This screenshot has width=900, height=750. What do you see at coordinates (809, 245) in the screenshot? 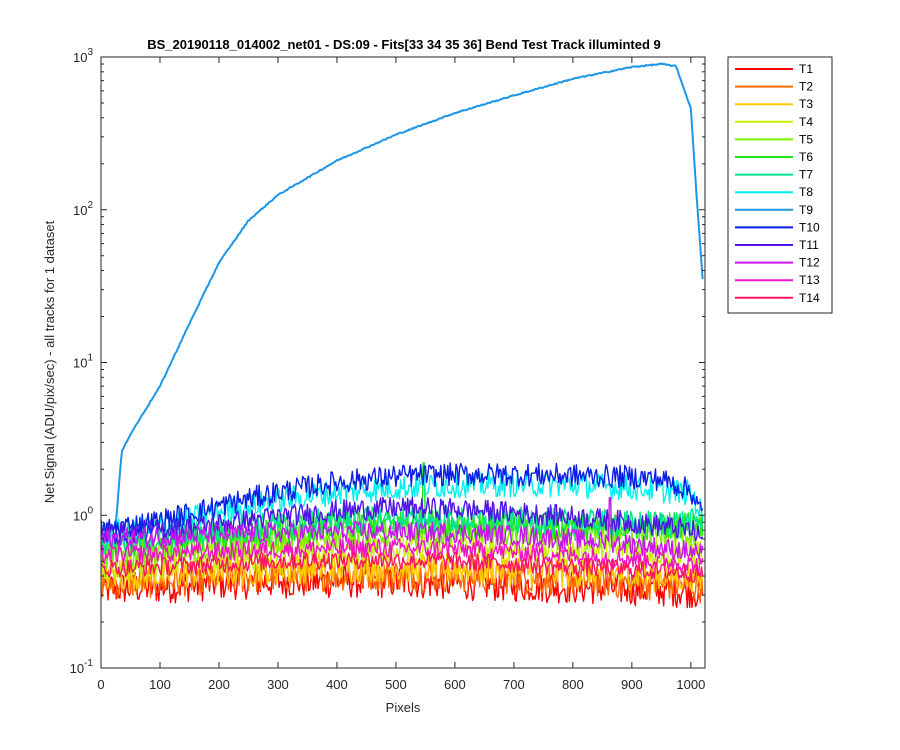
I see `legend-label-t11: T11` at bounding box center [809, 245].